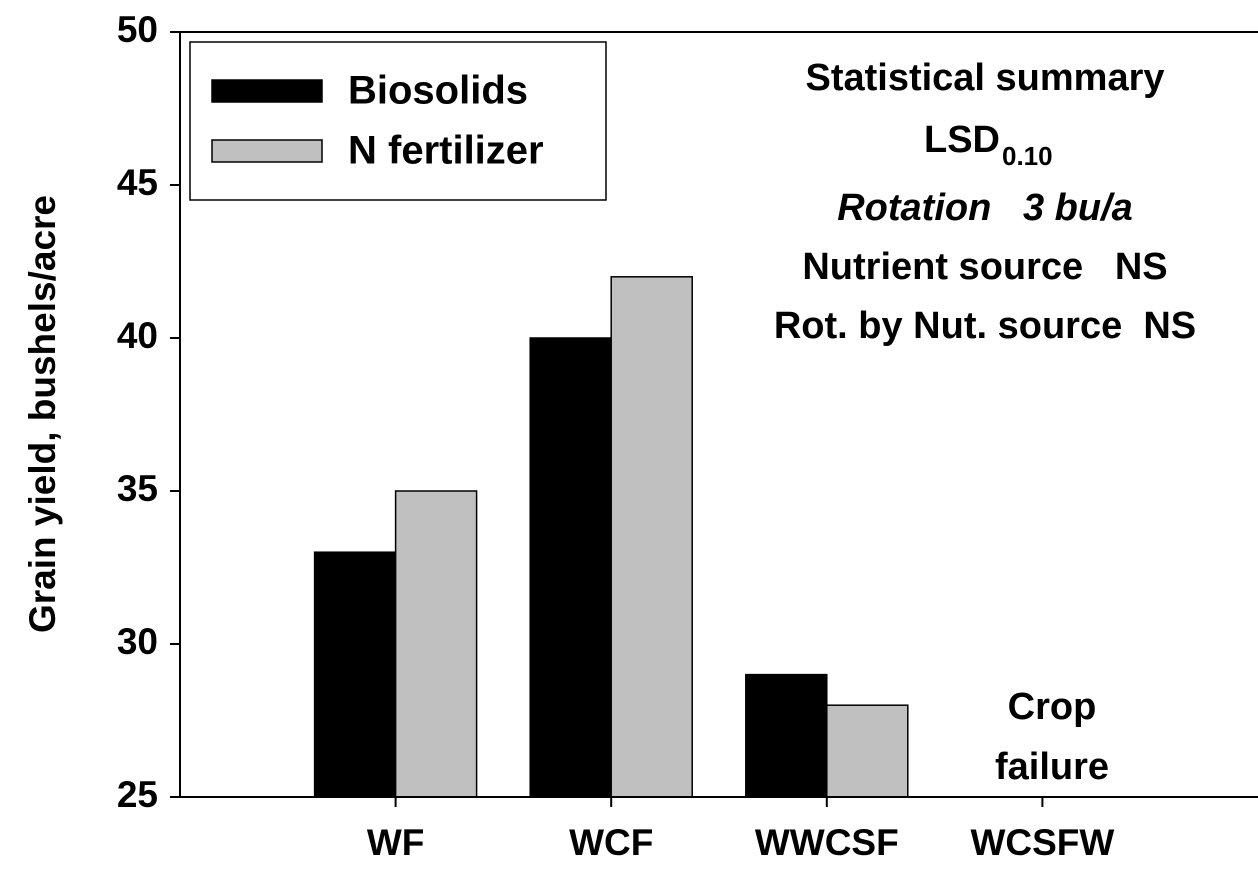  What do you see at coordinates (438, 91) in the screenshot?
I see `legend-label: Biosolids` at bounding box center [438, 91].